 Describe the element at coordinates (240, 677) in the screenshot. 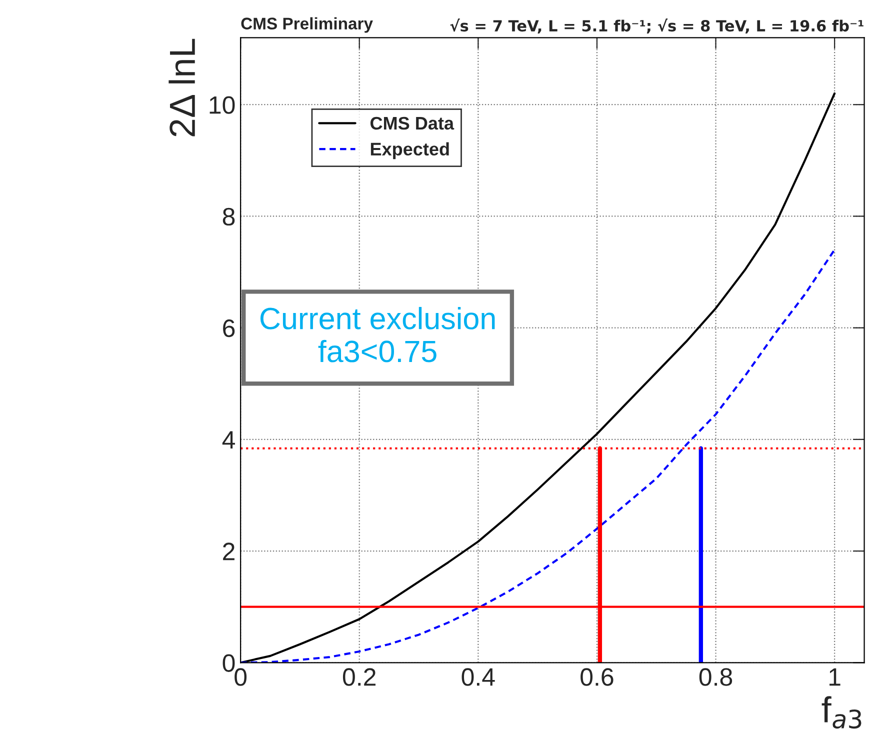

I see `x-tick-label: 0` at that location.